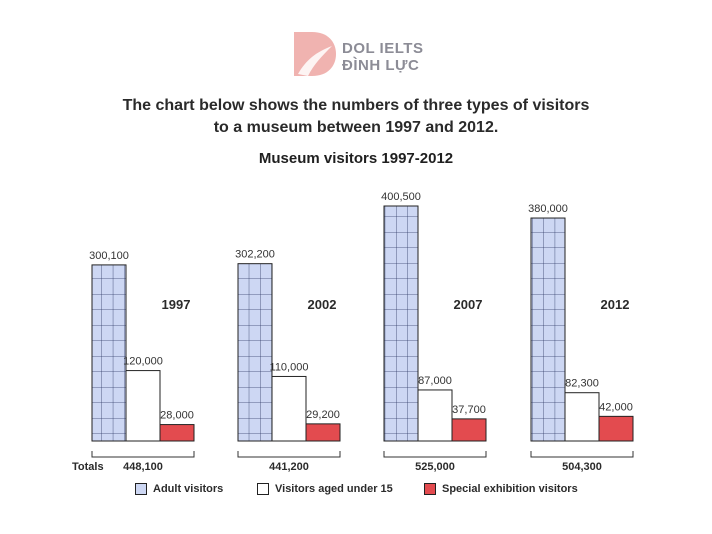 The image size is (712, 534). Describe the element at coordinates (143, 406) in the screenshot. I see `bar-under15-1997` at that location.